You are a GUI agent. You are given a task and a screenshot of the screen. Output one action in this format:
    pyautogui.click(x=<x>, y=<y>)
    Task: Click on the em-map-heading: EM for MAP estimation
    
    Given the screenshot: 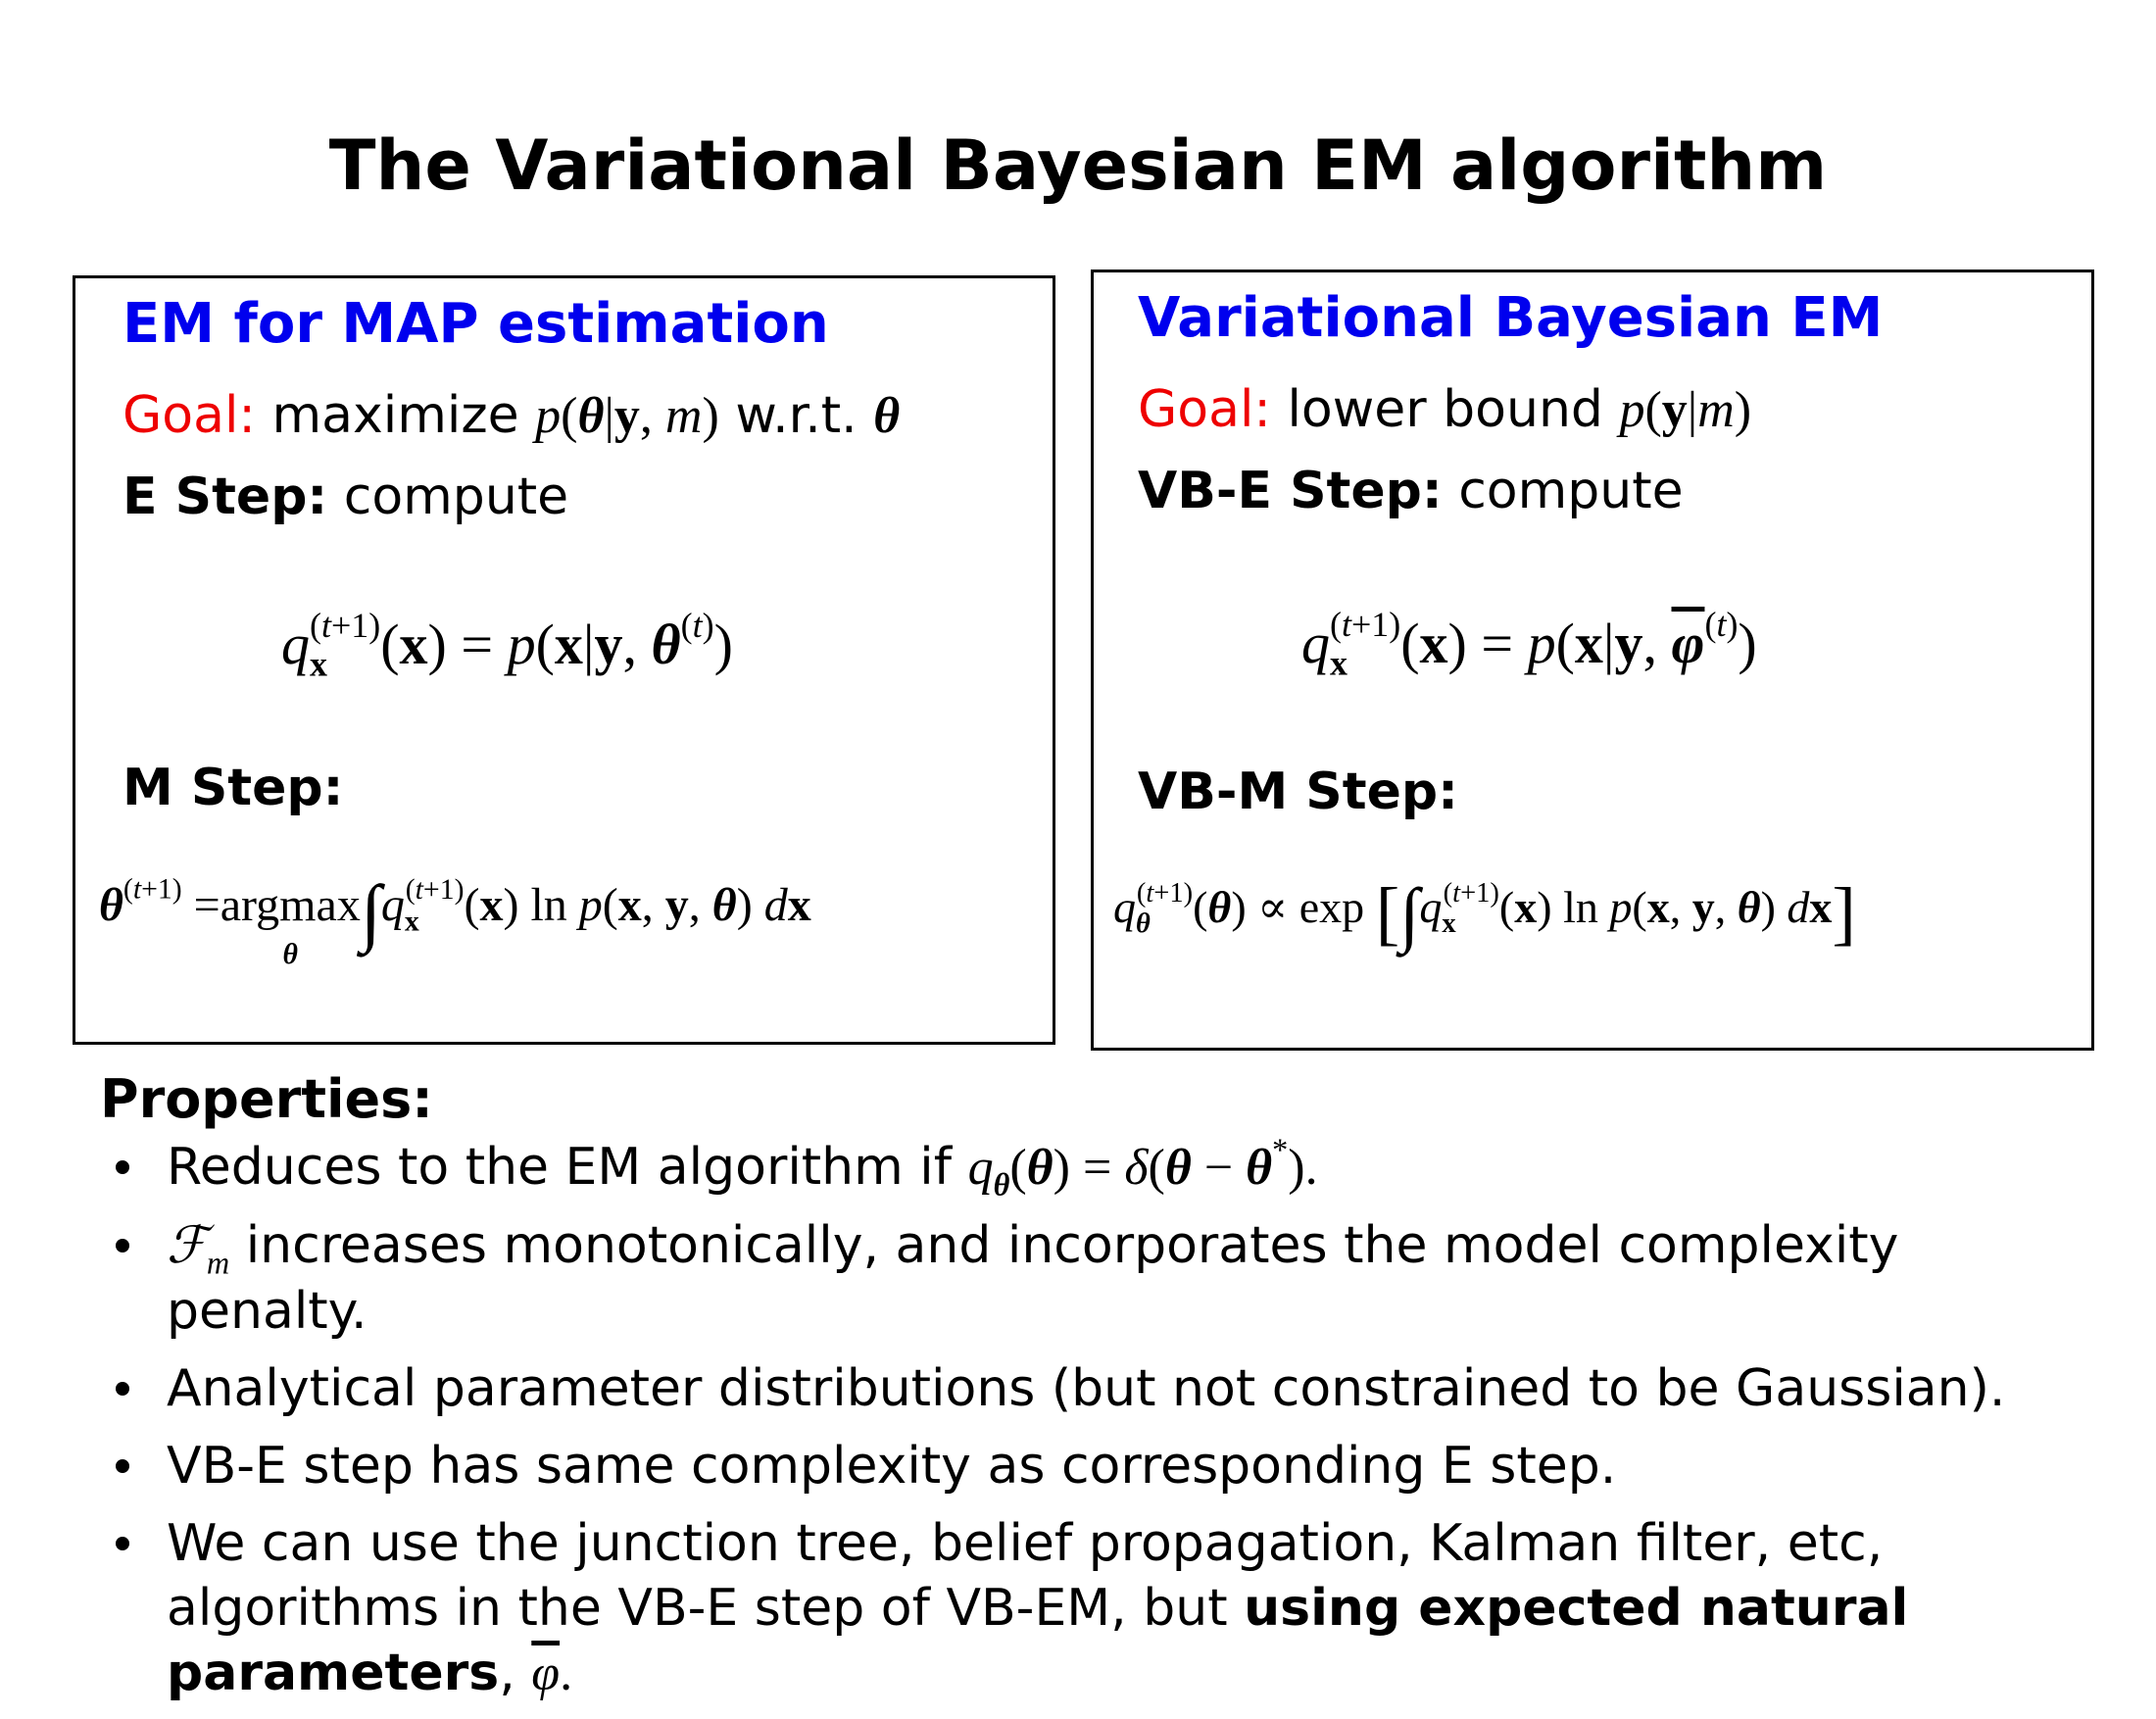 What is the action you would take?
    pyautogui.click(x=475, y=324)
    